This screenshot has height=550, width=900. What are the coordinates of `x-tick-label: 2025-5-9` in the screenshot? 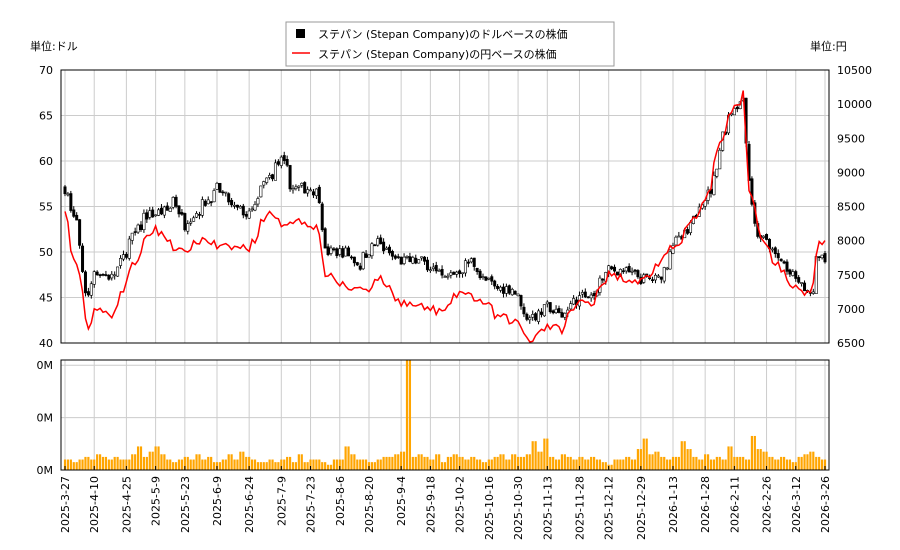 It's located at (156, 501).